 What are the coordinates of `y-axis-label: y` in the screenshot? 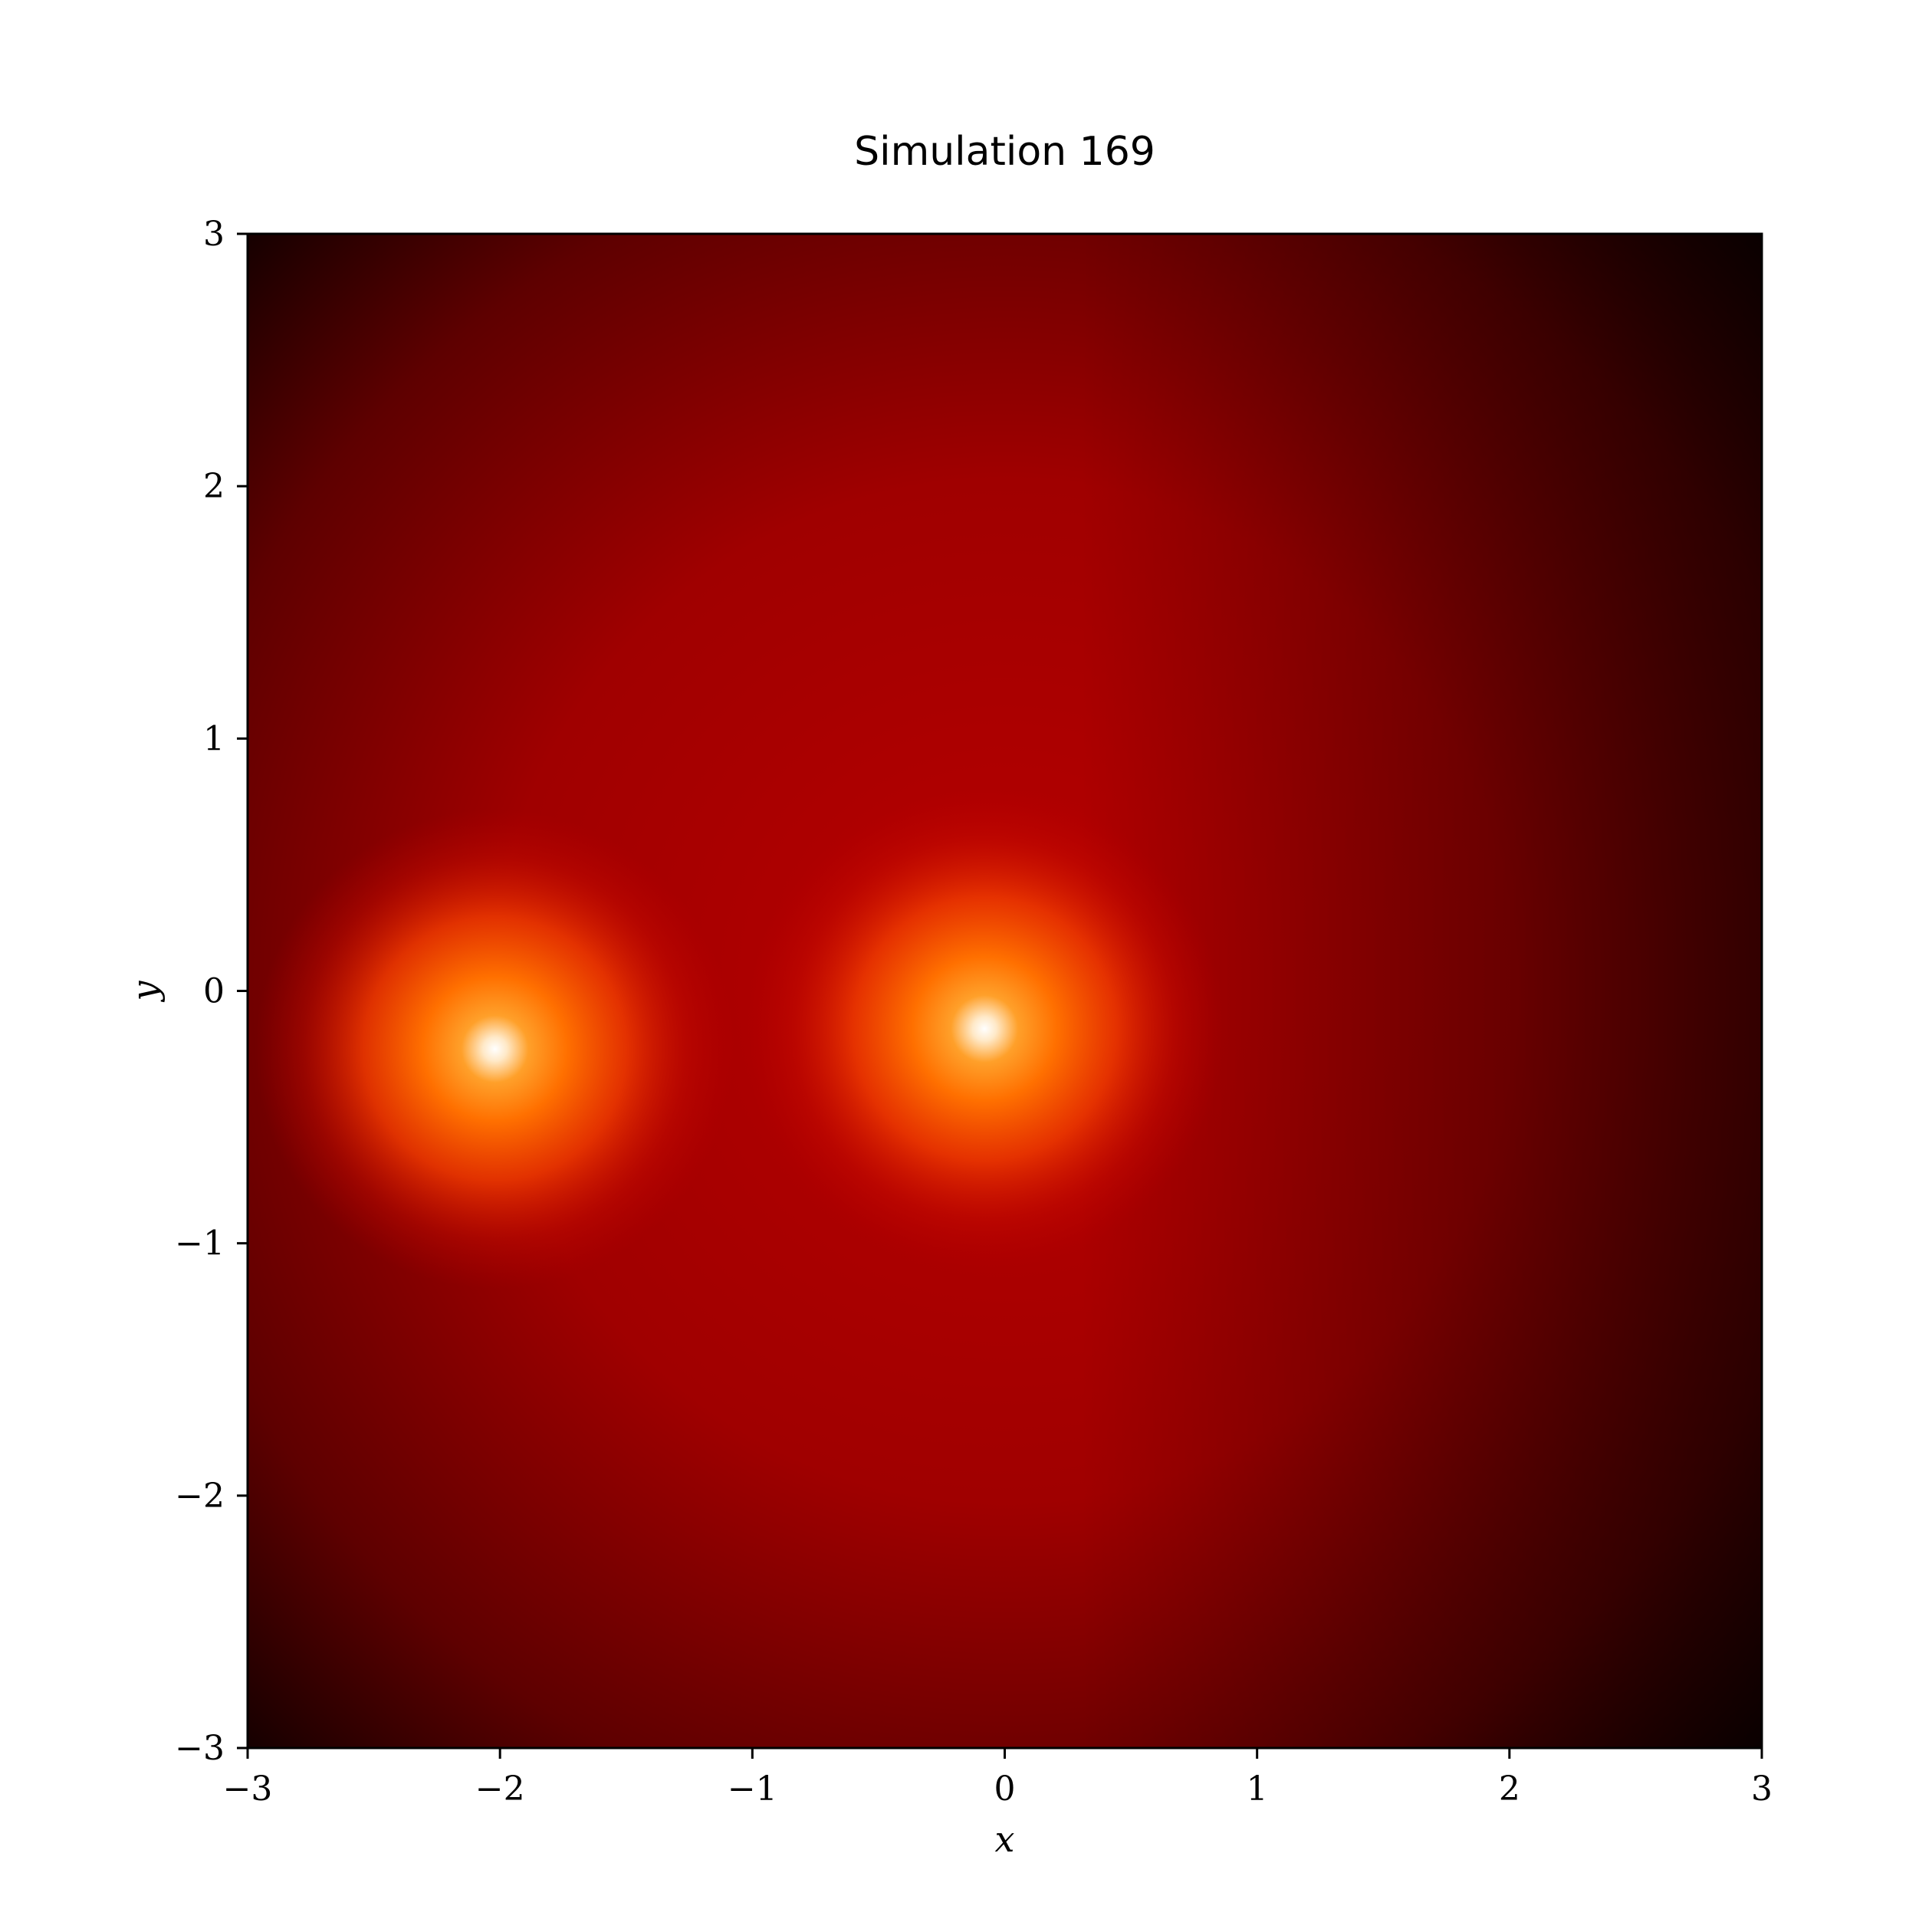 It's located at (145, 992).